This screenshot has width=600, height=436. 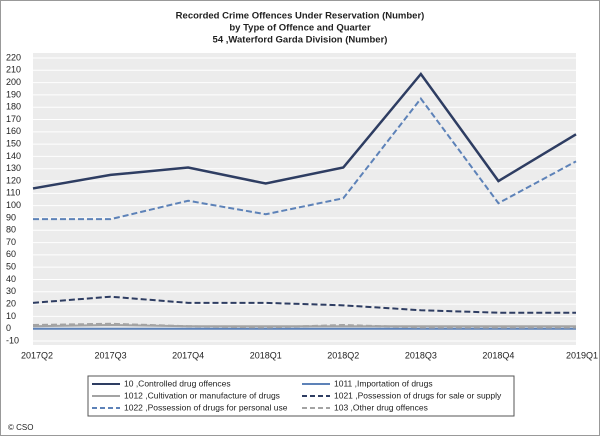 I want to click on y-tick-label: 50, so click(x=11, y=267).